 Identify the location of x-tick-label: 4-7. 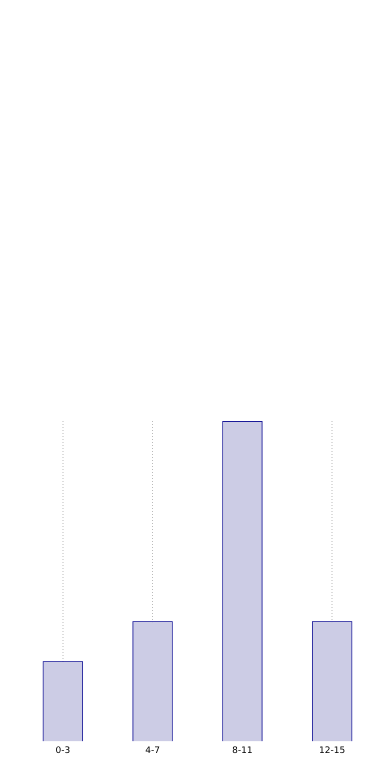
(152, 751).